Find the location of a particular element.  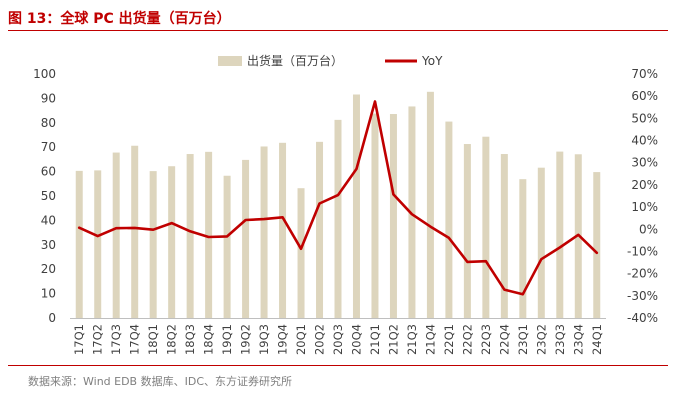

bar-18Q4 is located at coordinates (209, 234).